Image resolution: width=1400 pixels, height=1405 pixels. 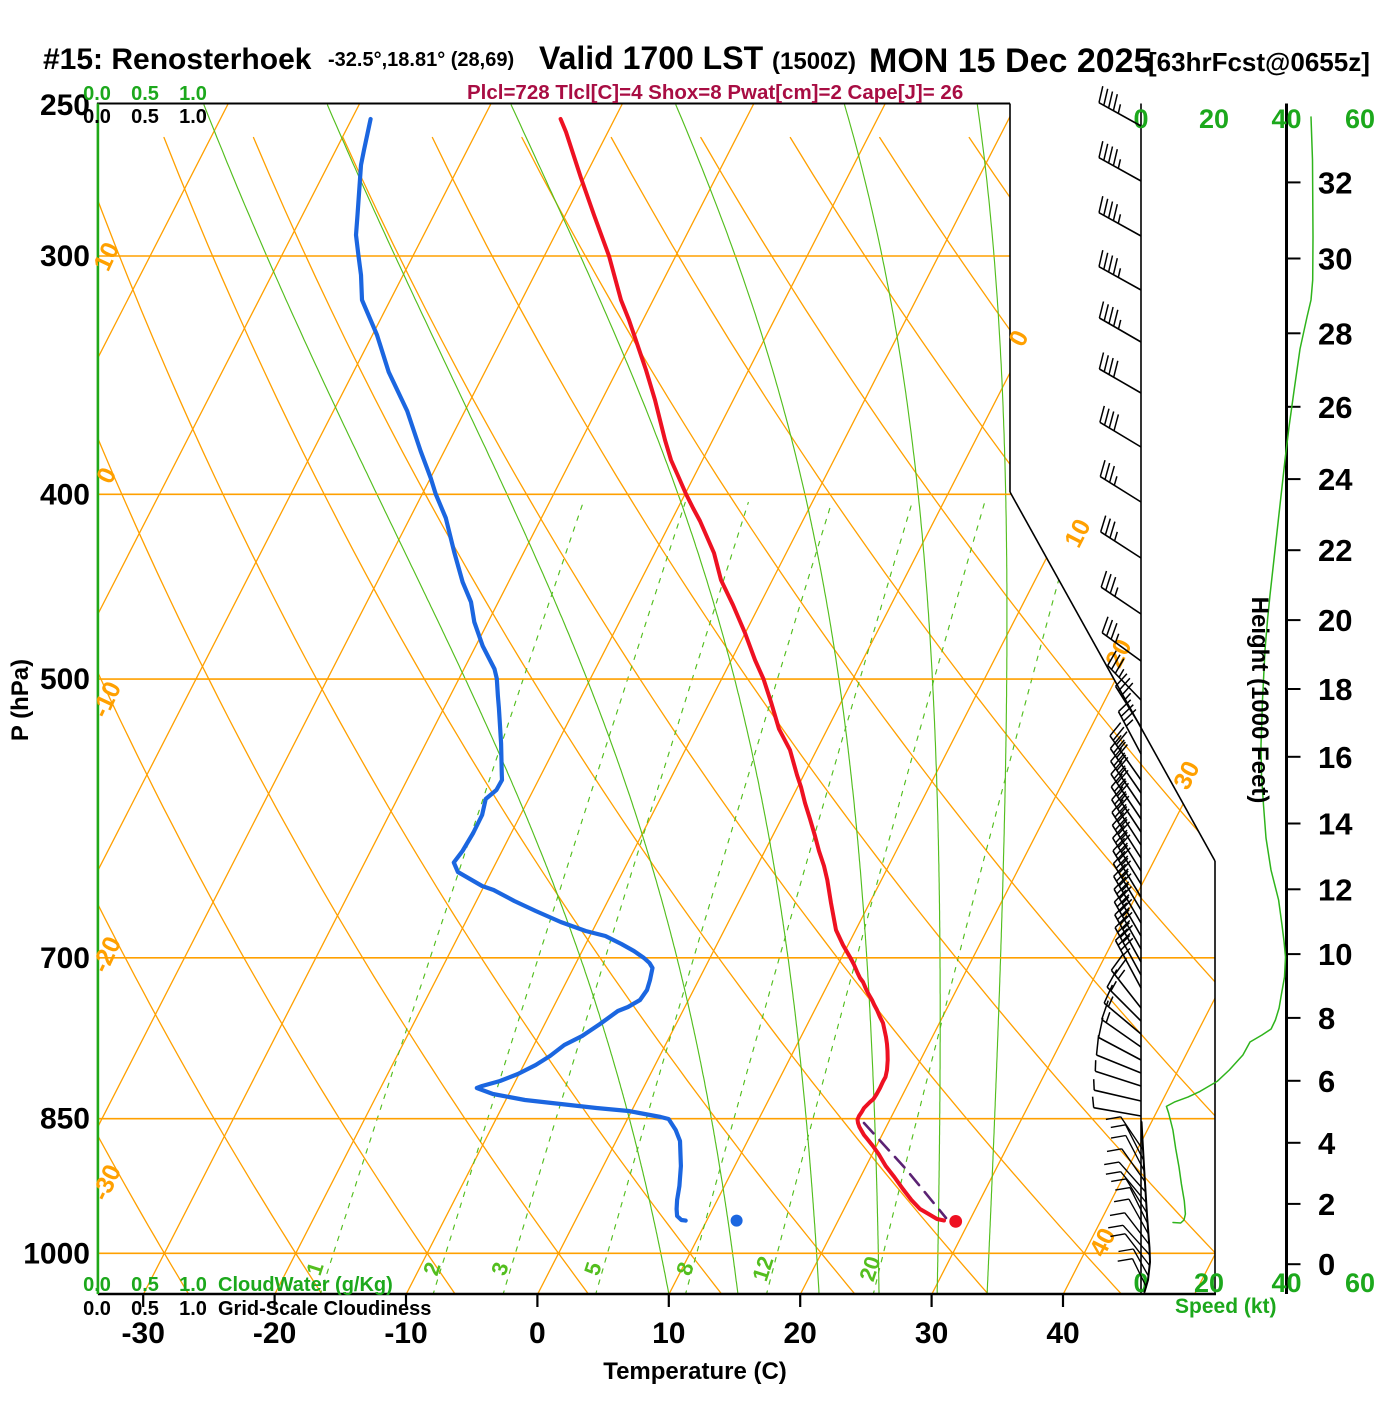 What do you see at coordinates (177, 59) in the screenshot?
I see `svg-text: #15: Renosterhoek` at bounding box center [177, 59].